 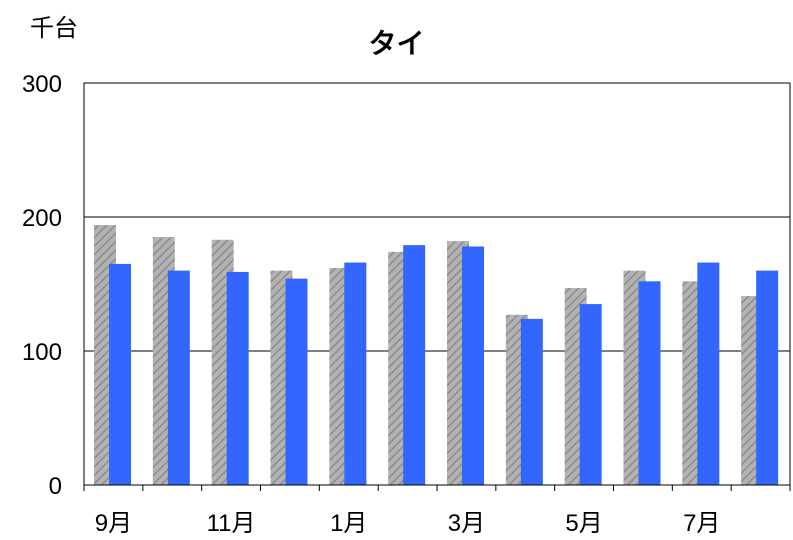 What do you see at coordinates (348, 523) in the screenshot?
I see `x-tick-label: 1月` at bounding box center [348, 523].